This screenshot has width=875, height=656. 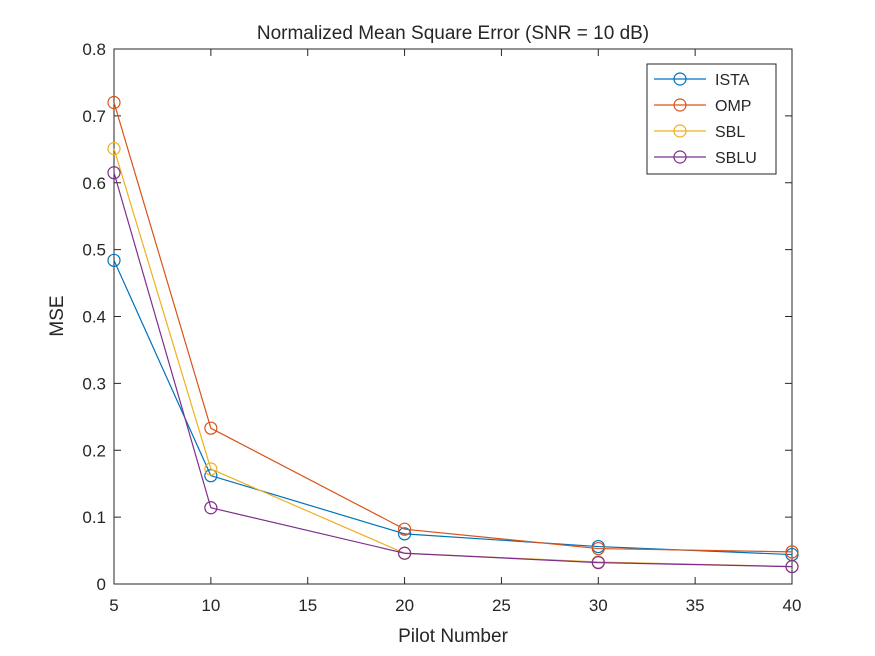 I want to click on y-tick-label: 0.3, so click(x=94, y=383).